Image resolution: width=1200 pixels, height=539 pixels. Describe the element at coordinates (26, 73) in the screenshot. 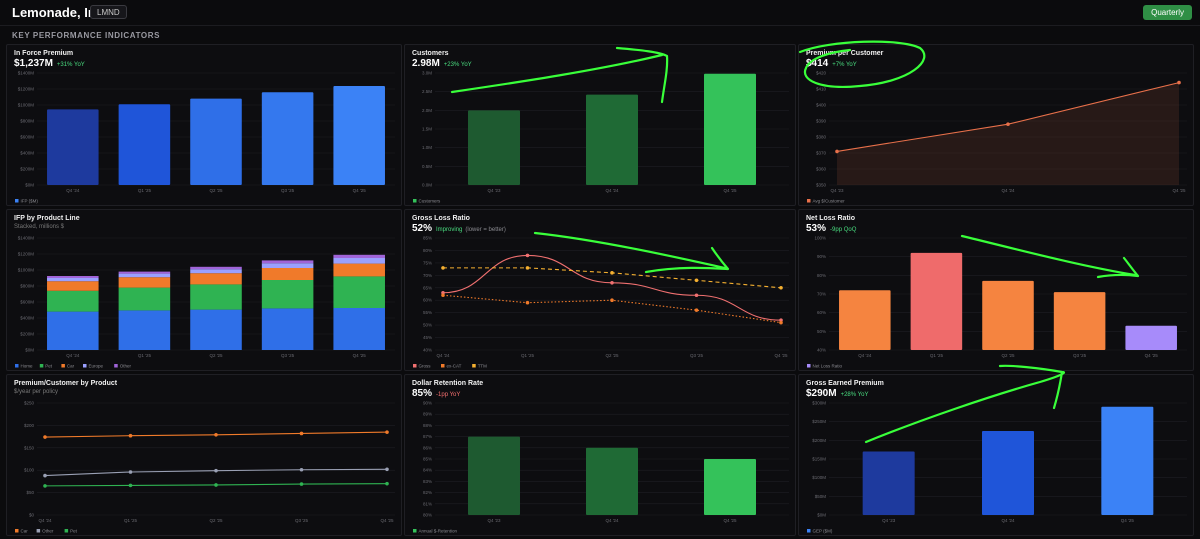

I see `y-tick-label: $1400M` at that location.